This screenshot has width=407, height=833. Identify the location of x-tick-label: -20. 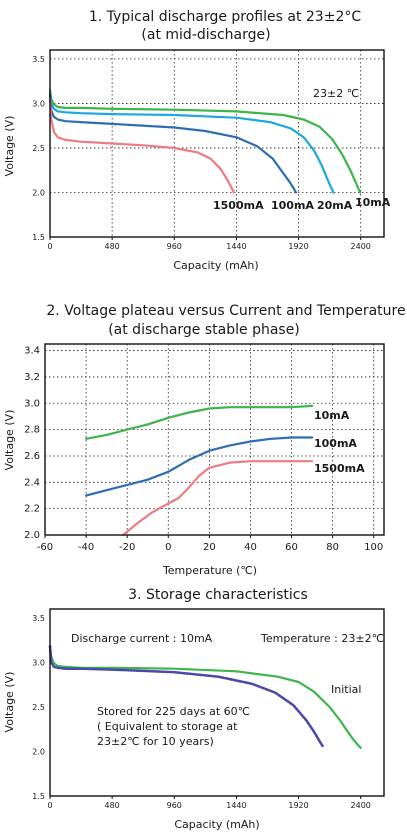
(127, 547).